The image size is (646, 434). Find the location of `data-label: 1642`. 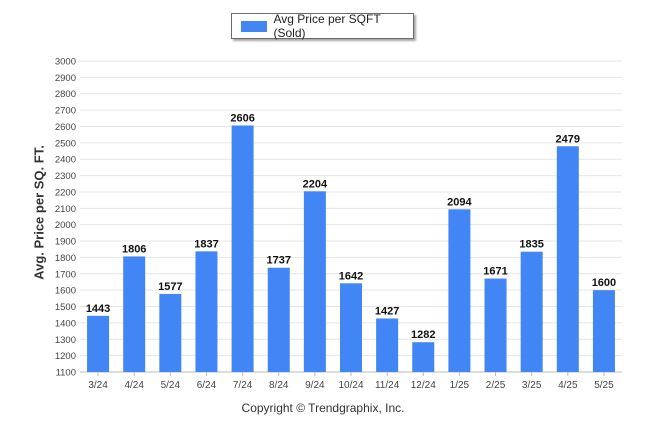

data-label: 1642 is located at coordinates (351, 276).